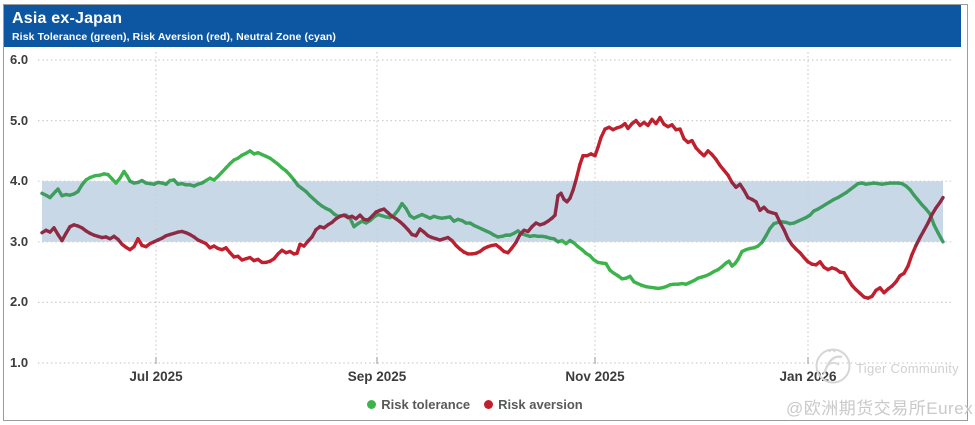 The height and width of the screenshot is (425, 975). Describe the element at coordinates (492, 211) in the screenshot. I see `neutral-zone-band` at that location.